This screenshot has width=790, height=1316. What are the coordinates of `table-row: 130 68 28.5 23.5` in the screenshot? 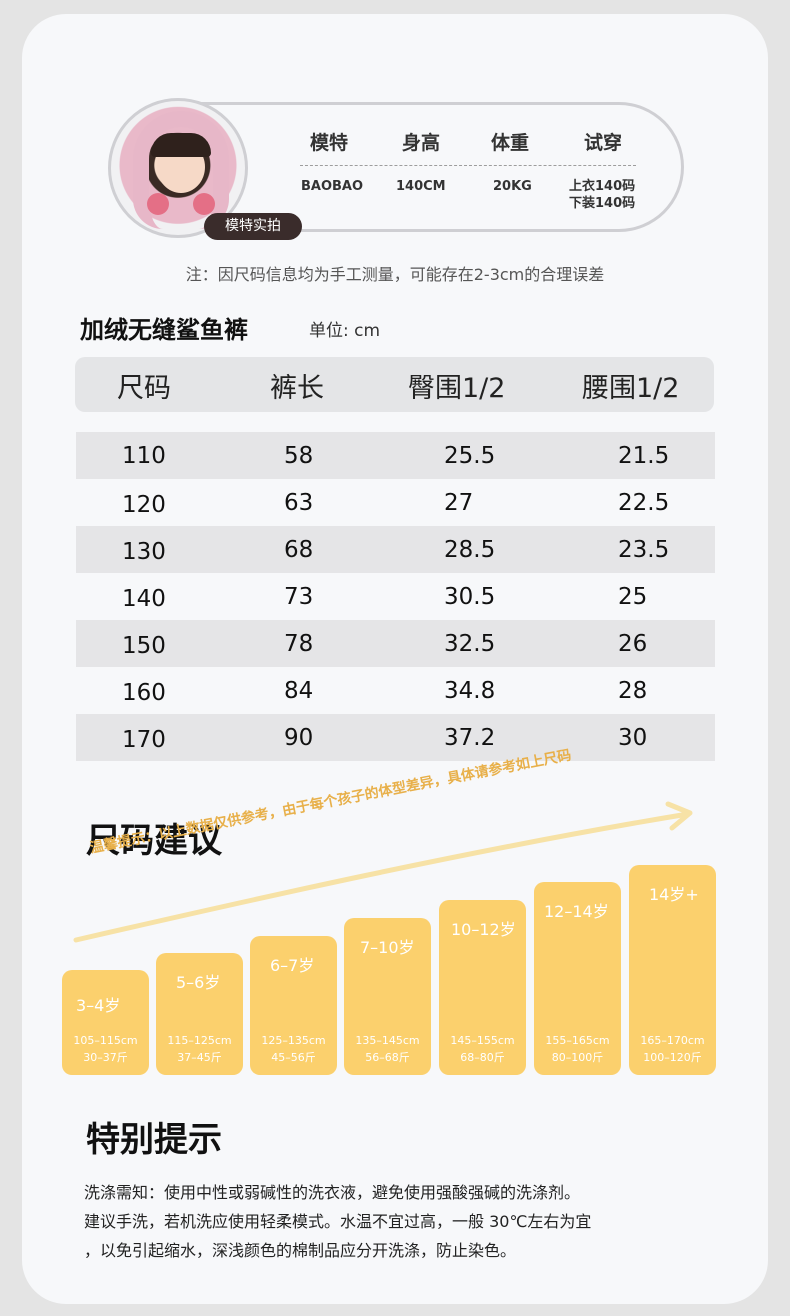 It's located at (395, 549).